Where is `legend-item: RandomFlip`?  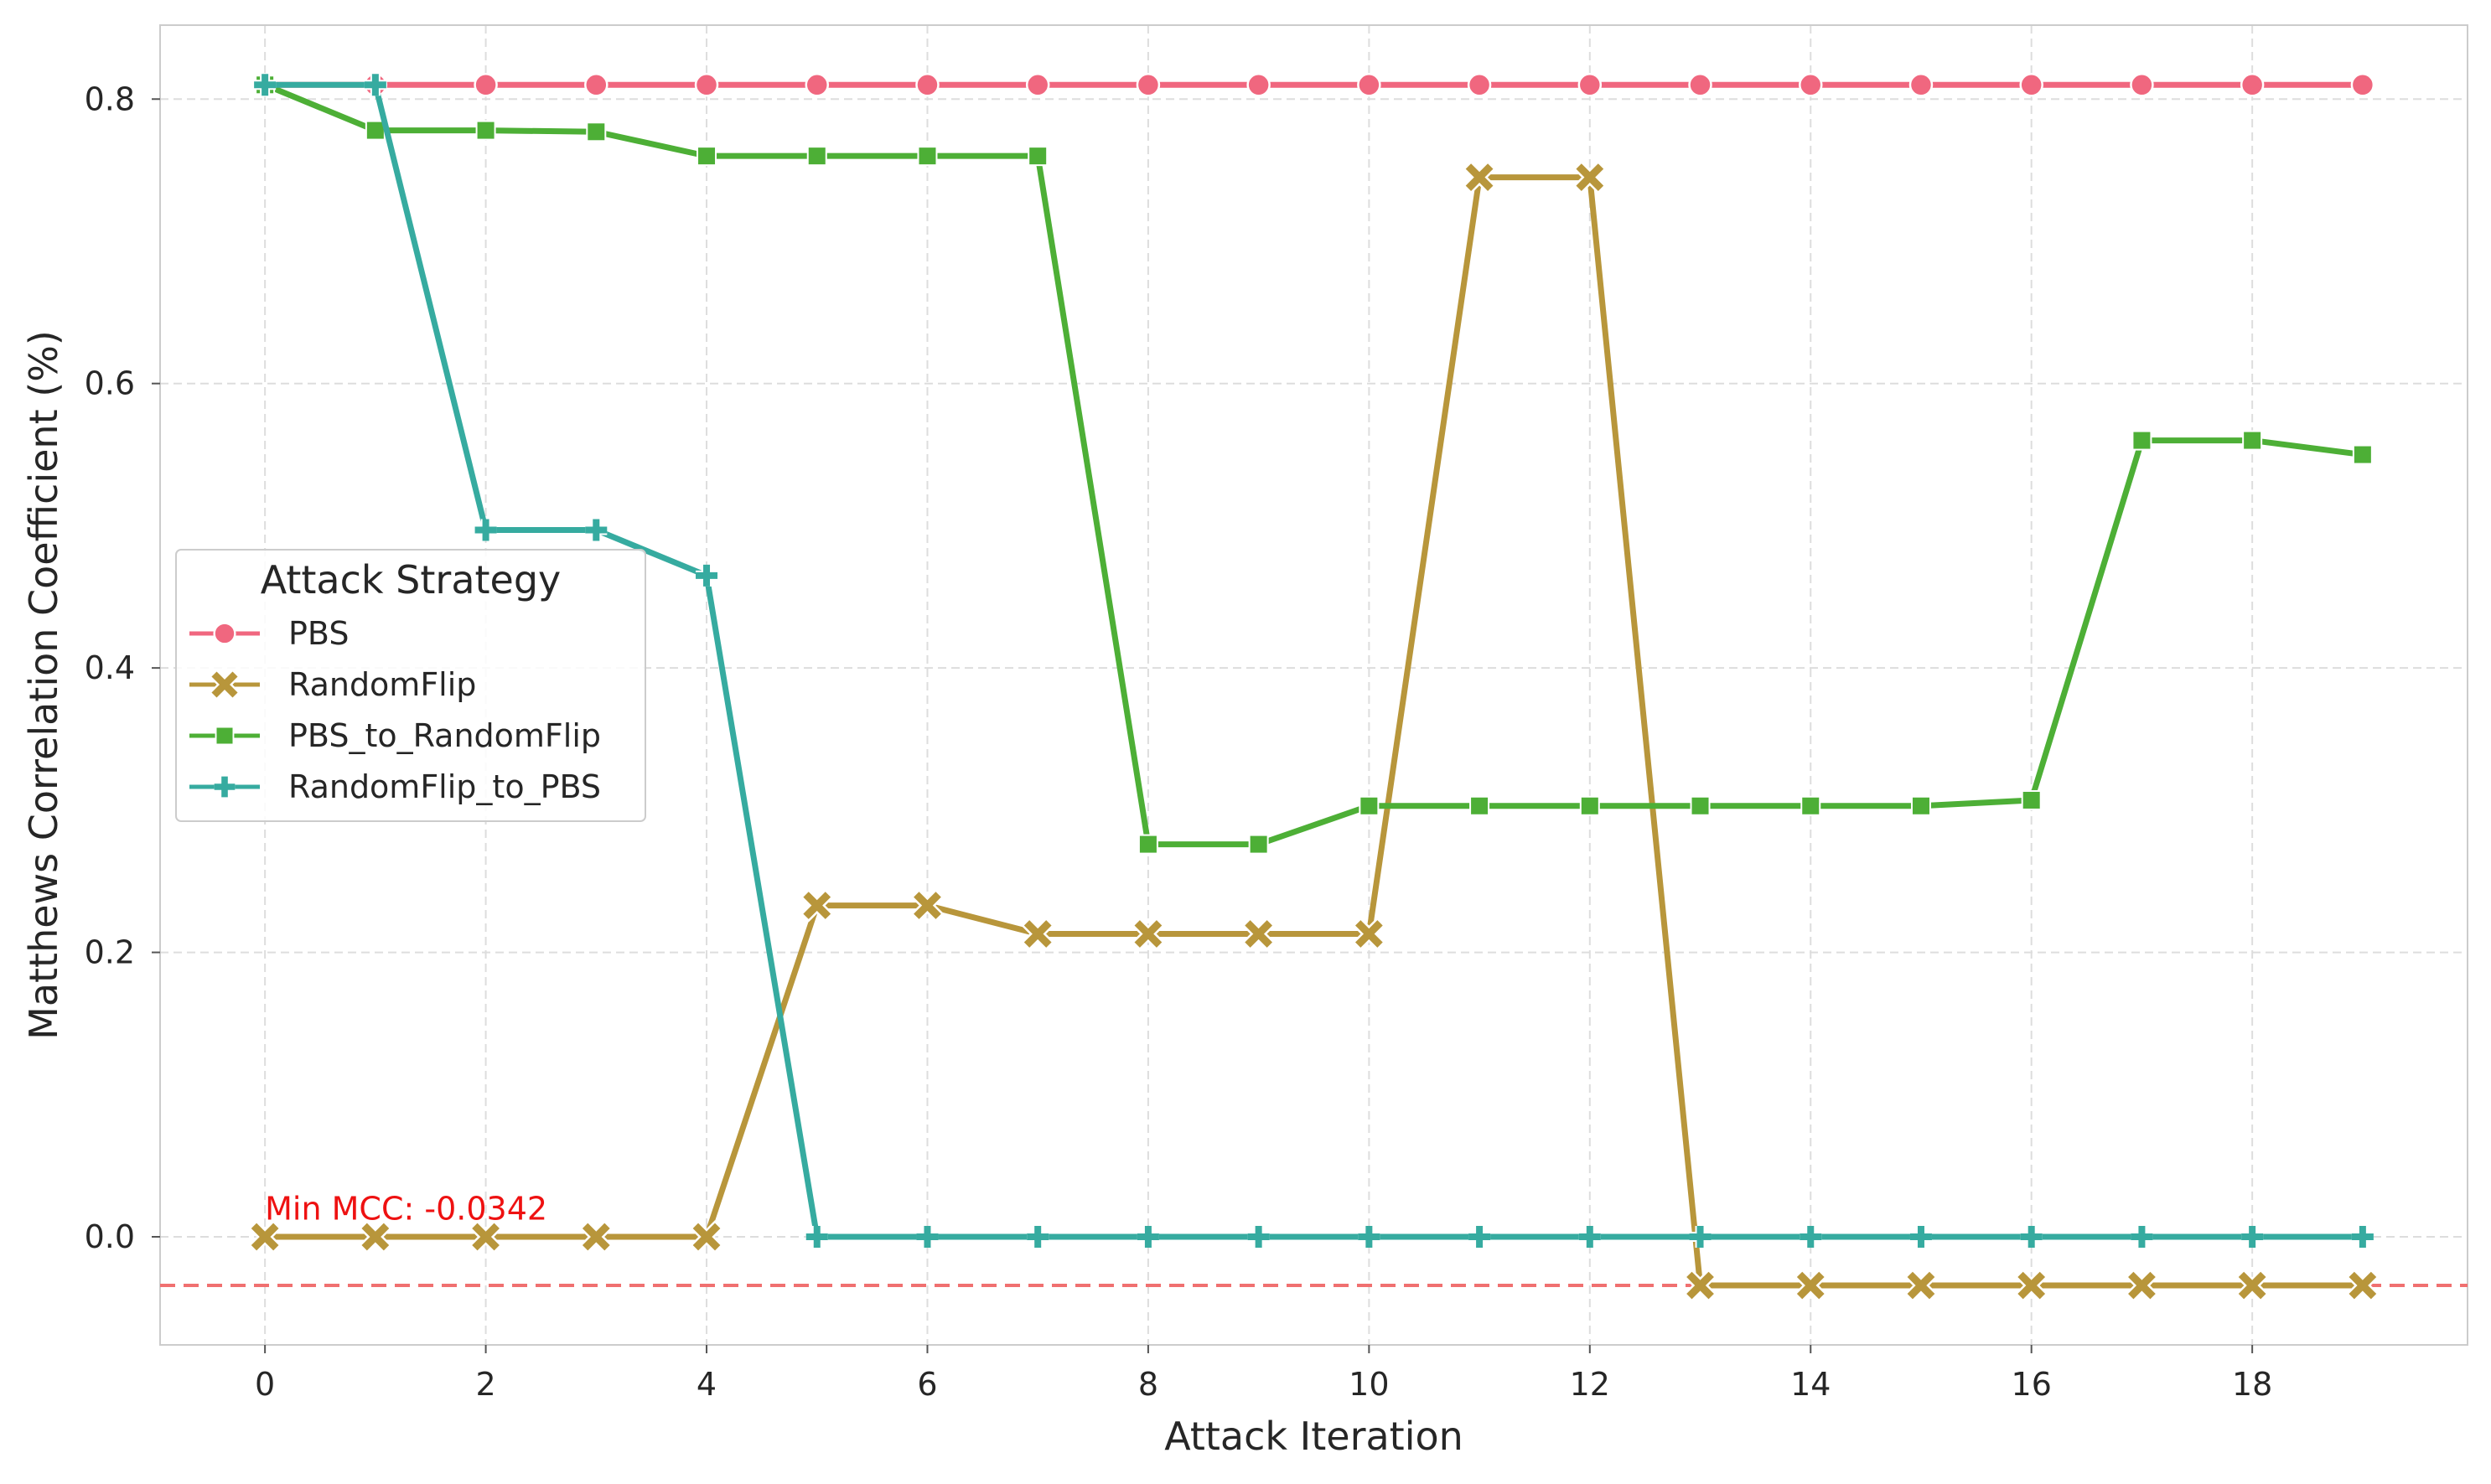 legend-item: RandomFlip is located at coordinates (332, 685).